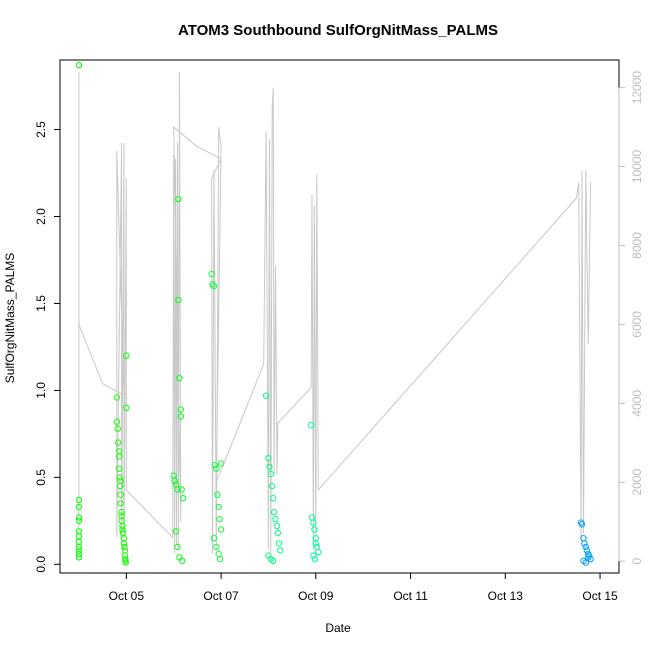 The height and width of the screenshot is (650, 650). What do you see at coordinates (10, 318) in the screenshot?
I see `y-axis-label: SulfOrgNitMass_PALMS` at bounding box center [10, 318].